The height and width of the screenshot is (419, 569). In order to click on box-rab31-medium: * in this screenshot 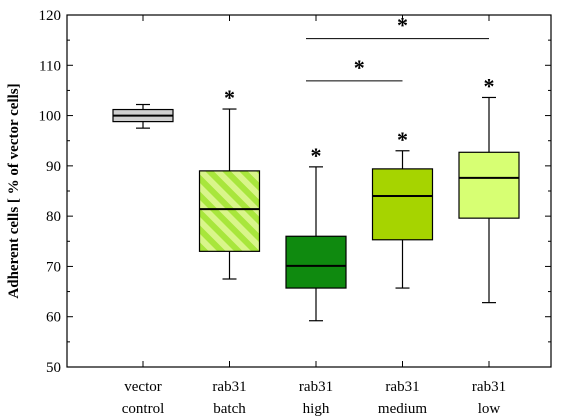, I will do `click(402, 208)`.